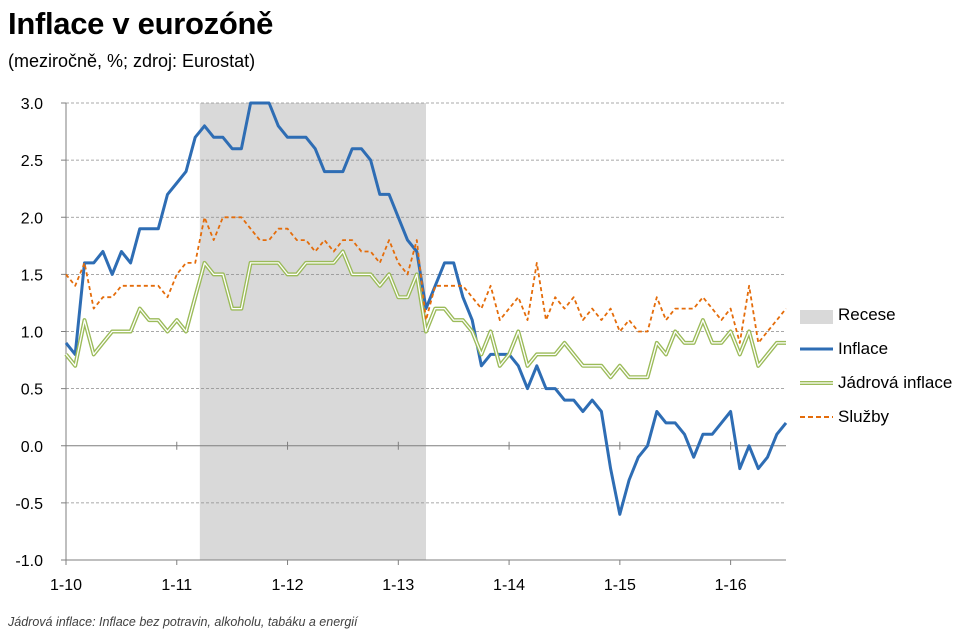 Image resolution: width=979 pixels, height=641 pixels. What do you see at coordinates (32, 447) in the screenshot?
I see `y-tick-label: 0.0` at bounding box center [32, 447].